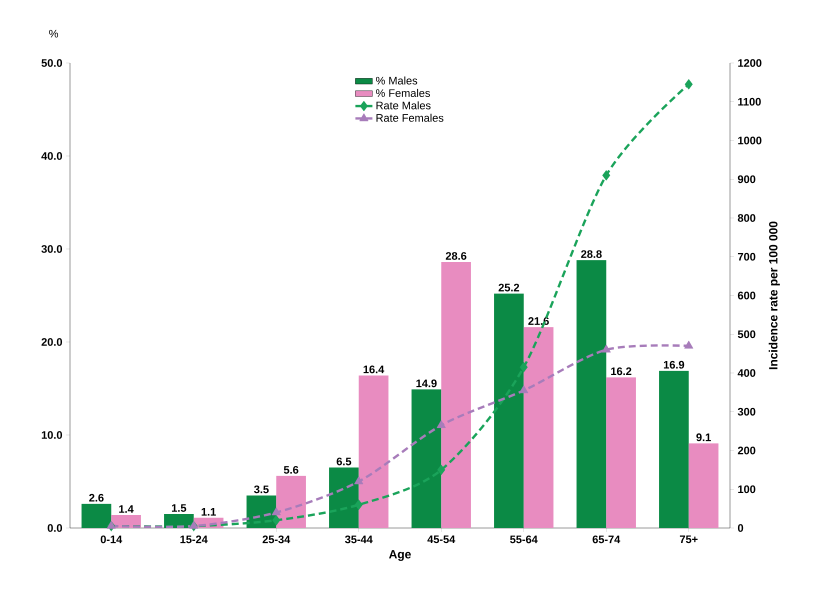 The image size is (828, 615). I want to click on y2-tick-label: 1000, so click(750, 140).